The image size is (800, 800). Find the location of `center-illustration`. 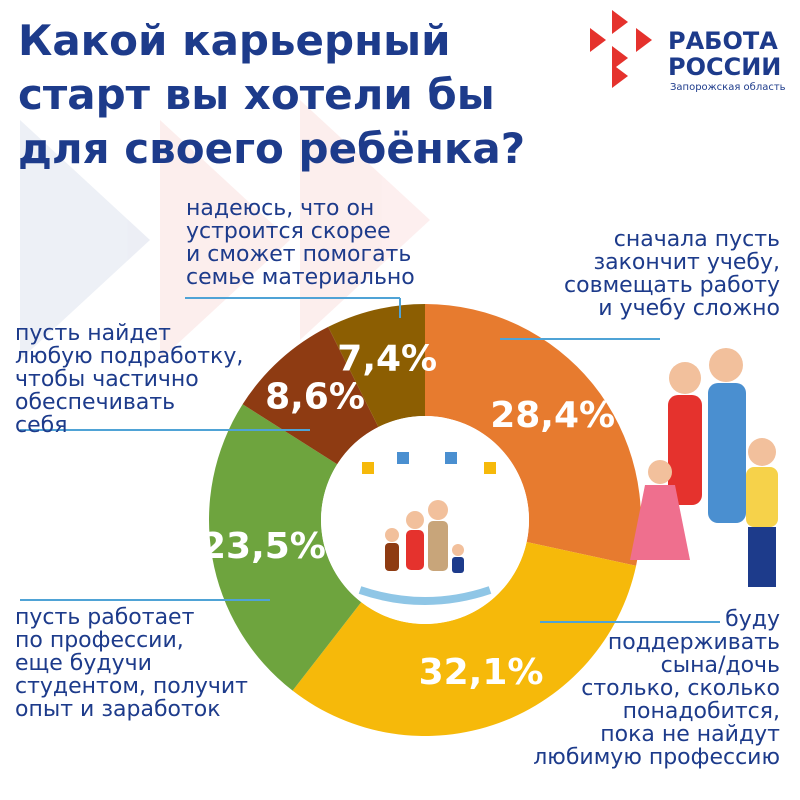

center-illustration is located at coordinates (425, 520).